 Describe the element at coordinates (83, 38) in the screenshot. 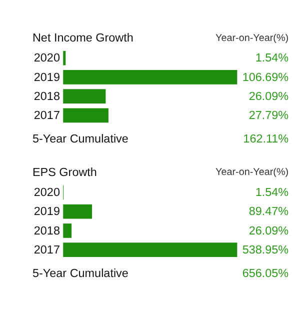

I see `chart-title: Net Income Growth` at that location.